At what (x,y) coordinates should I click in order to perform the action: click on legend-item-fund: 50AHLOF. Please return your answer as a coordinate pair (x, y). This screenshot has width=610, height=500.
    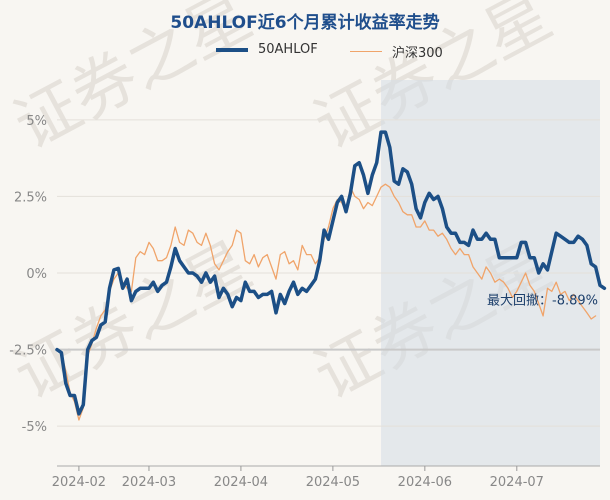
    Looking at the image, I should click on (267, 49).